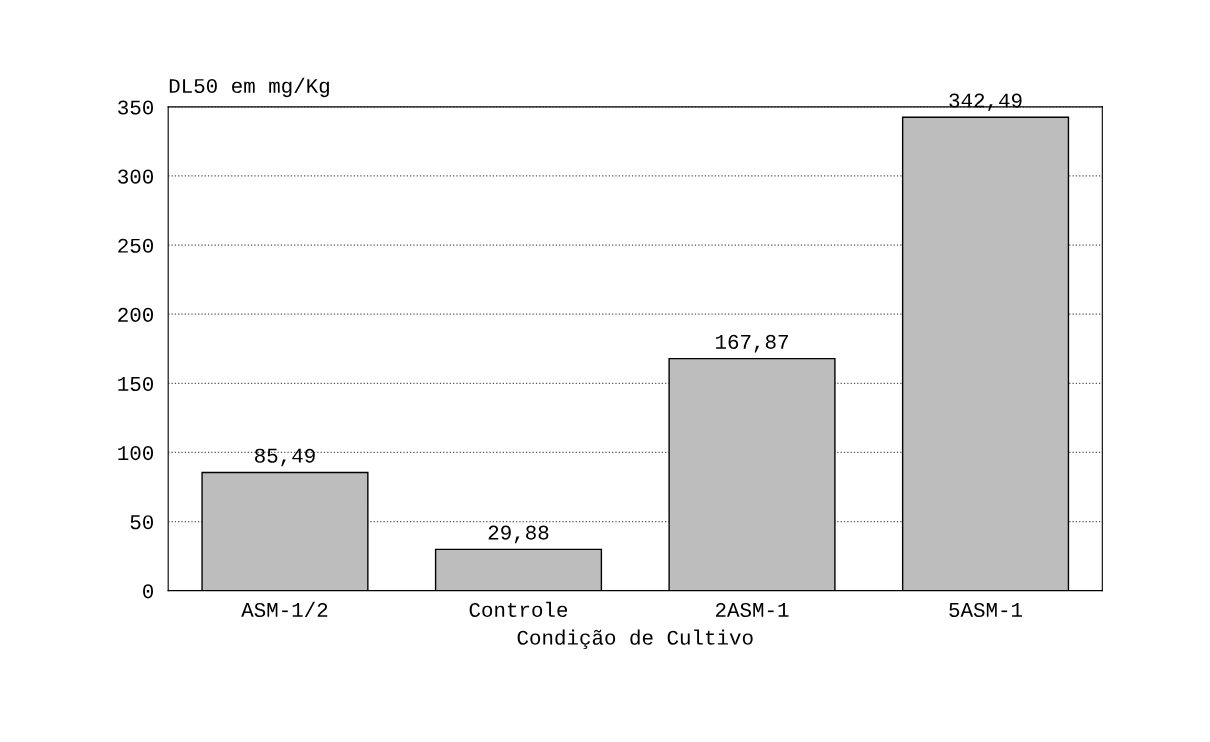  I want to click on x-tick-label: 5ASM-1, so click(986, 610).